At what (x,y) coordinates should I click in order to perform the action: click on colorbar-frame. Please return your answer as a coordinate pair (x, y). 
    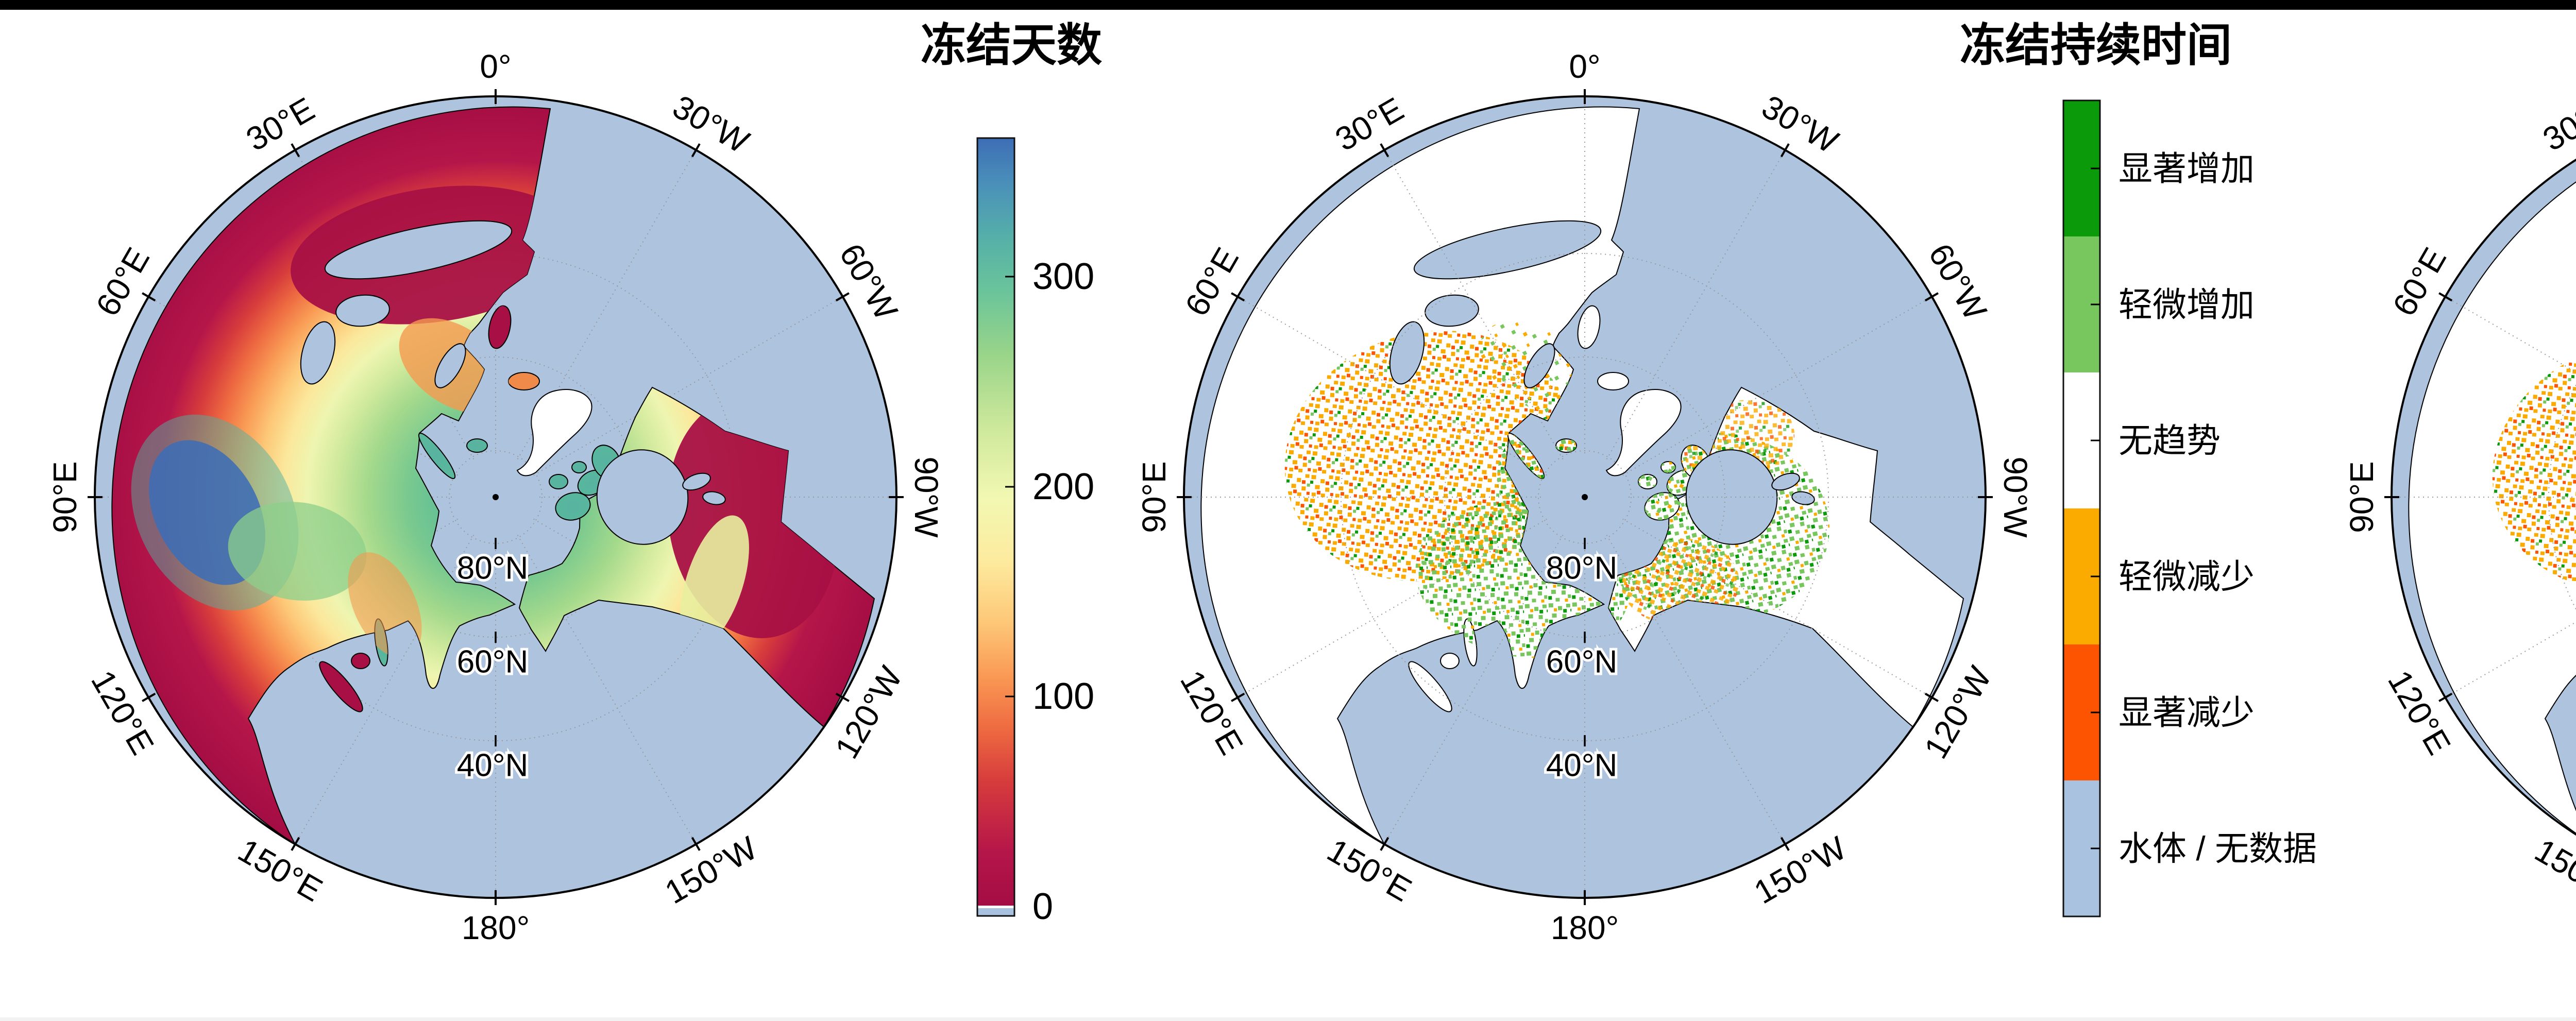
    Looking at the image, I should click on (995, 527).